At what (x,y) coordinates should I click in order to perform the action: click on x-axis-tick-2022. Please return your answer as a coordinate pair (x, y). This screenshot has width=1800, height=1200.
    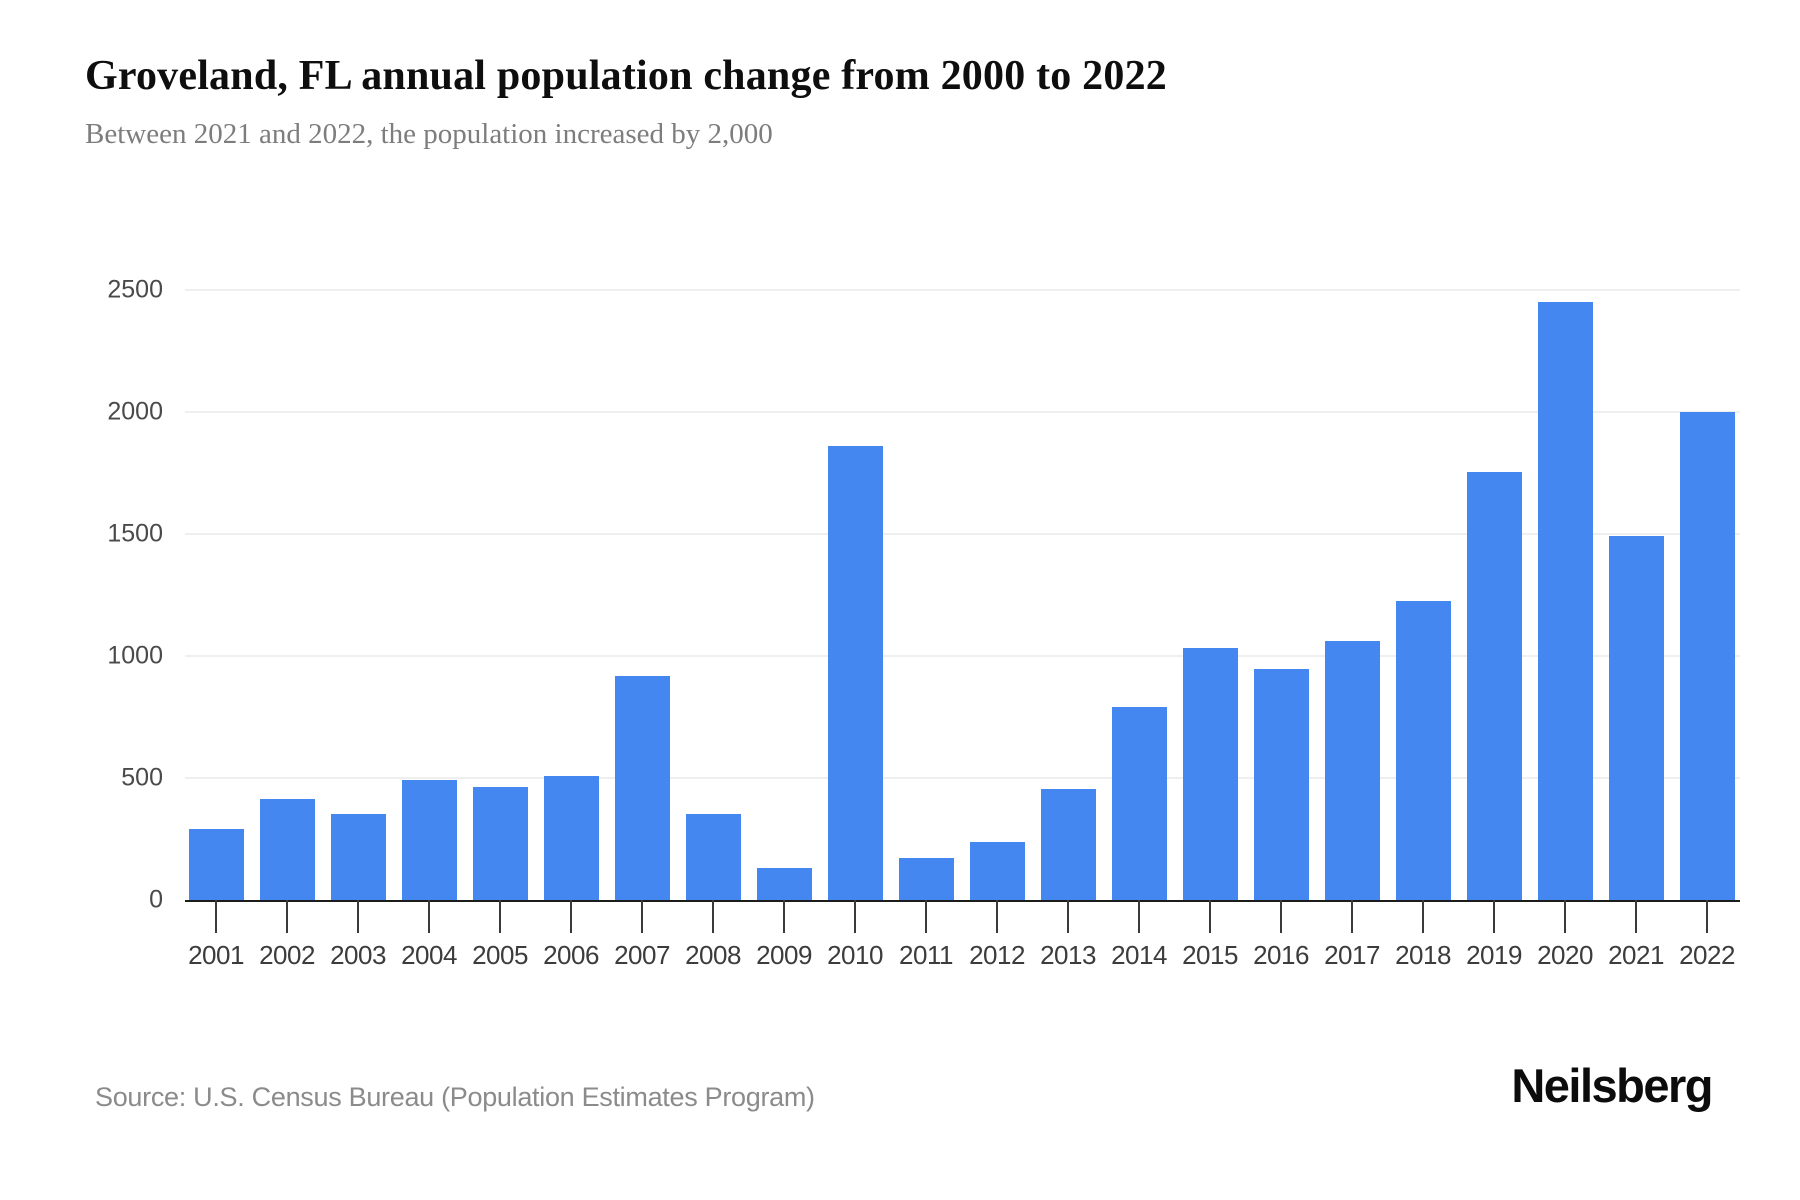
    Looking at the image, I should click on (1707, 916).